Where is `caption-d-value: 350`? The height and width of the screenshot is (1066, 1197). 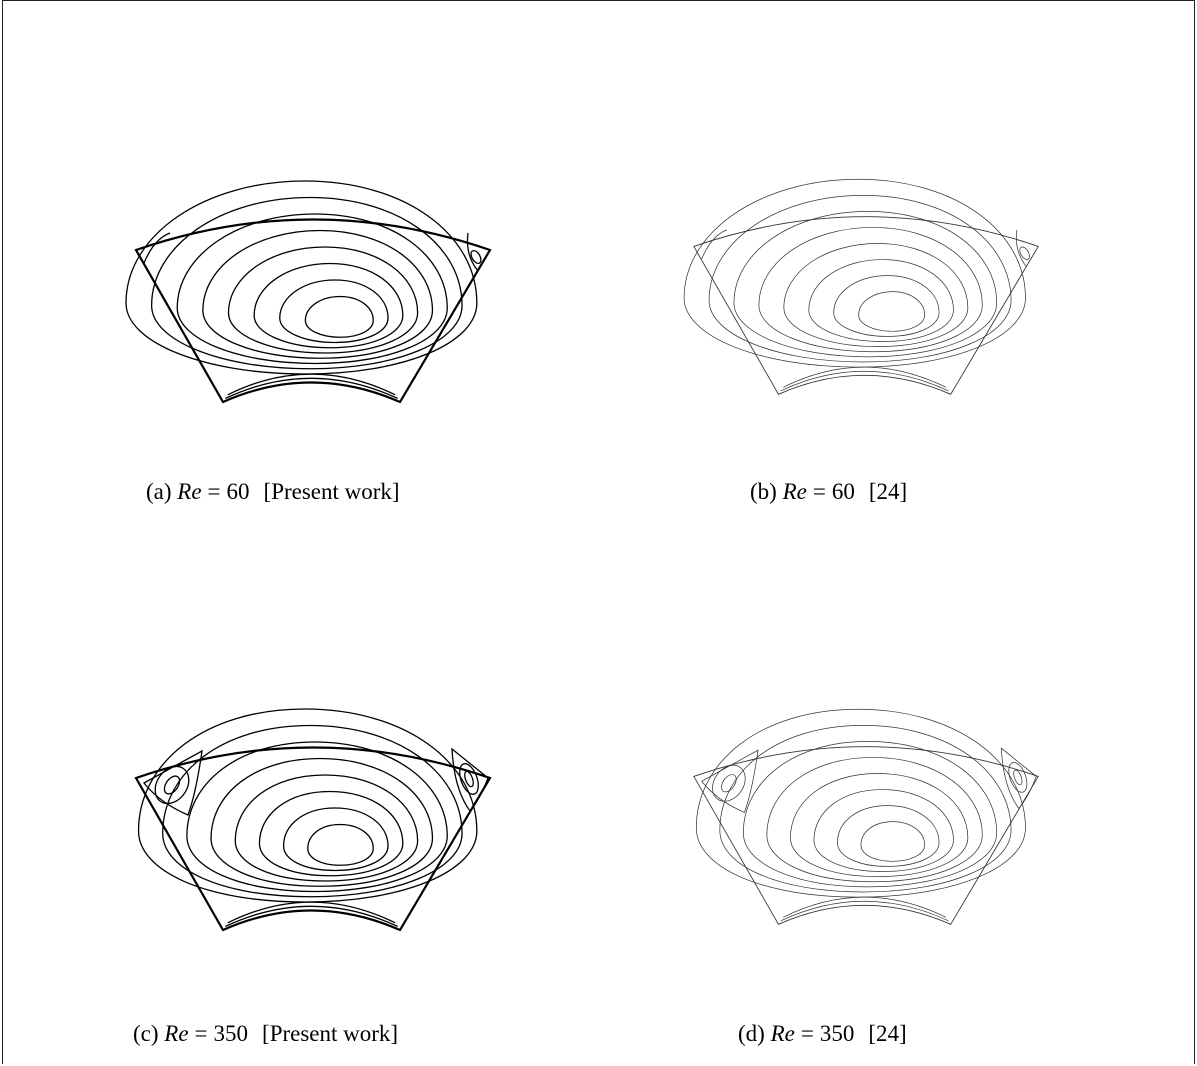
caption-d-value: 350 is located at coordinates (837, 1033).